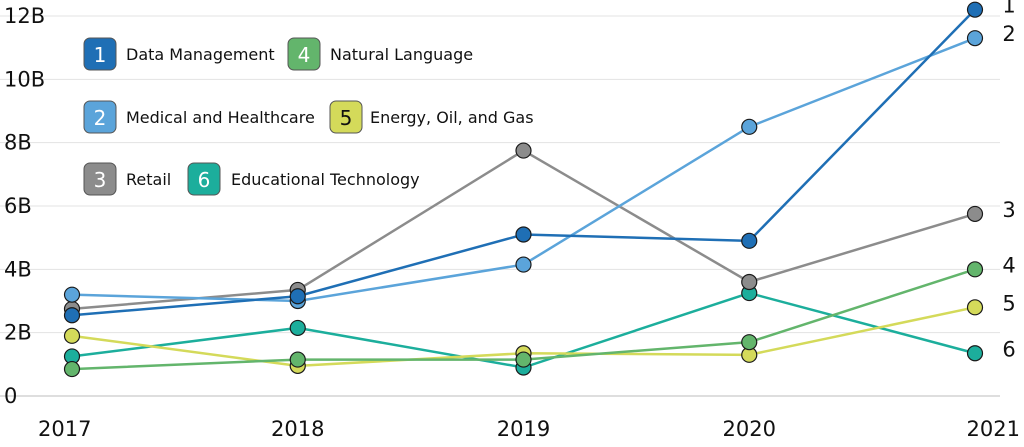  What do you see at coordinates (749, 429) in the screenshot?
I see `x-tick-label: 2020` at bounding box center [749, 429].